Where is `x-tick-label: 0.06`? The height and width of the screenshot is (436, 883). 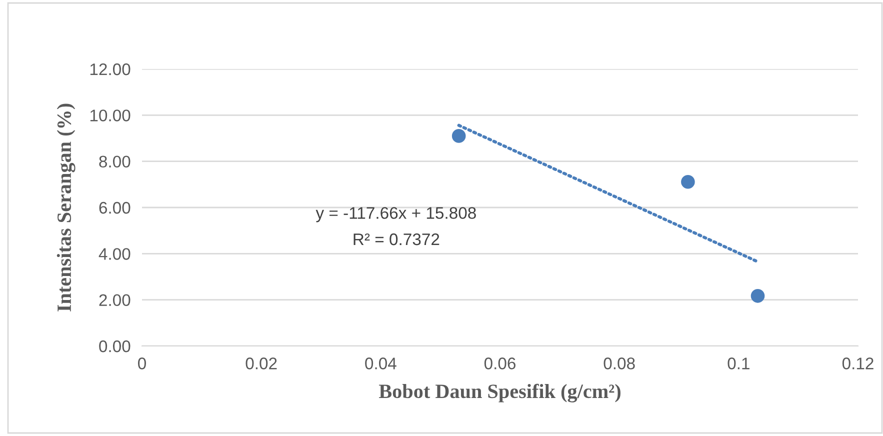
x-tick-label: 0.06 is located at coordinates (500, 364).